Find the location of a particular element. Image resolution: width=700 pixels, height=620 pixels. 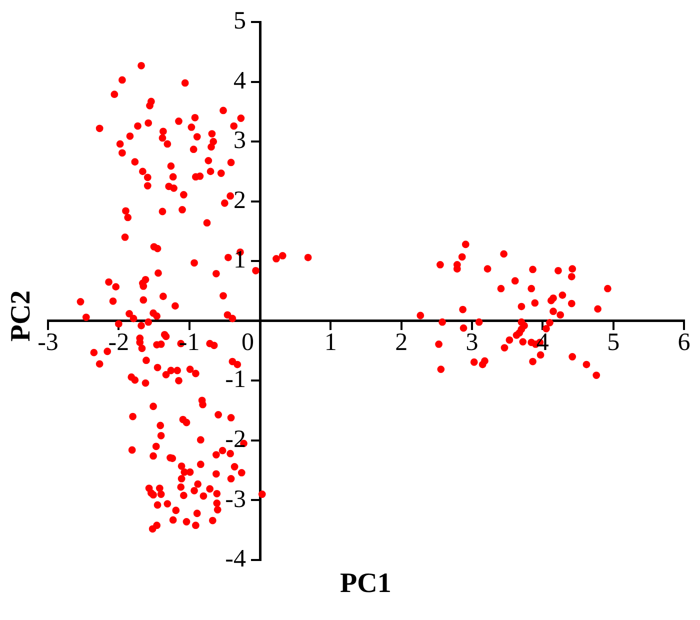

x-axis-title: PC1 is located at coordinates (366, 584).